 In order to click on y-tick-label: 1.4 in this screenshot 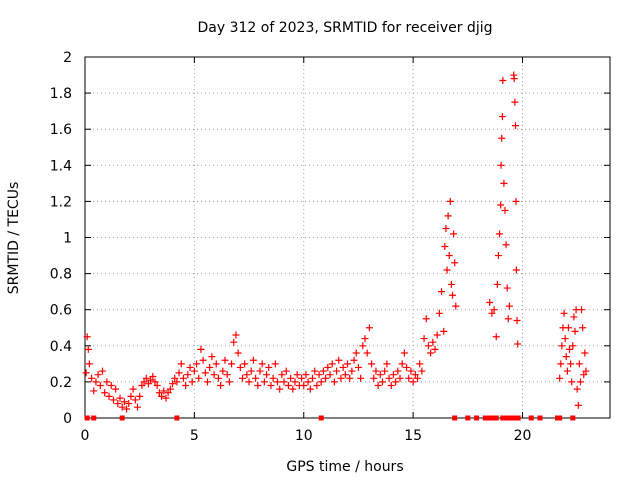, I will do `click(61, 166)`.